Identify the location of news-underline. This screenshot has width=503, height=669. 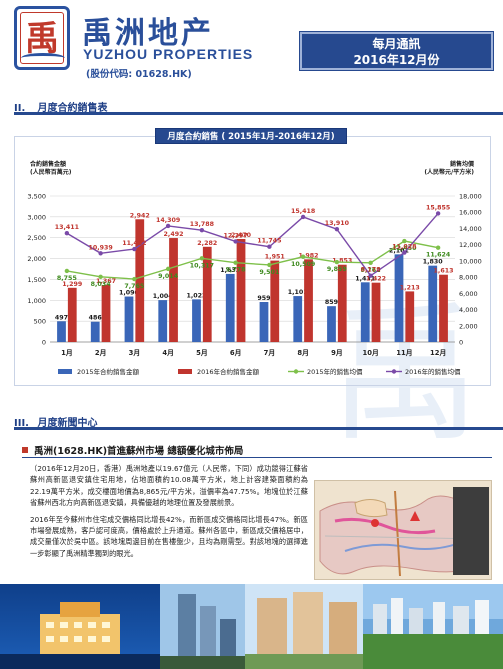
(257, 457).